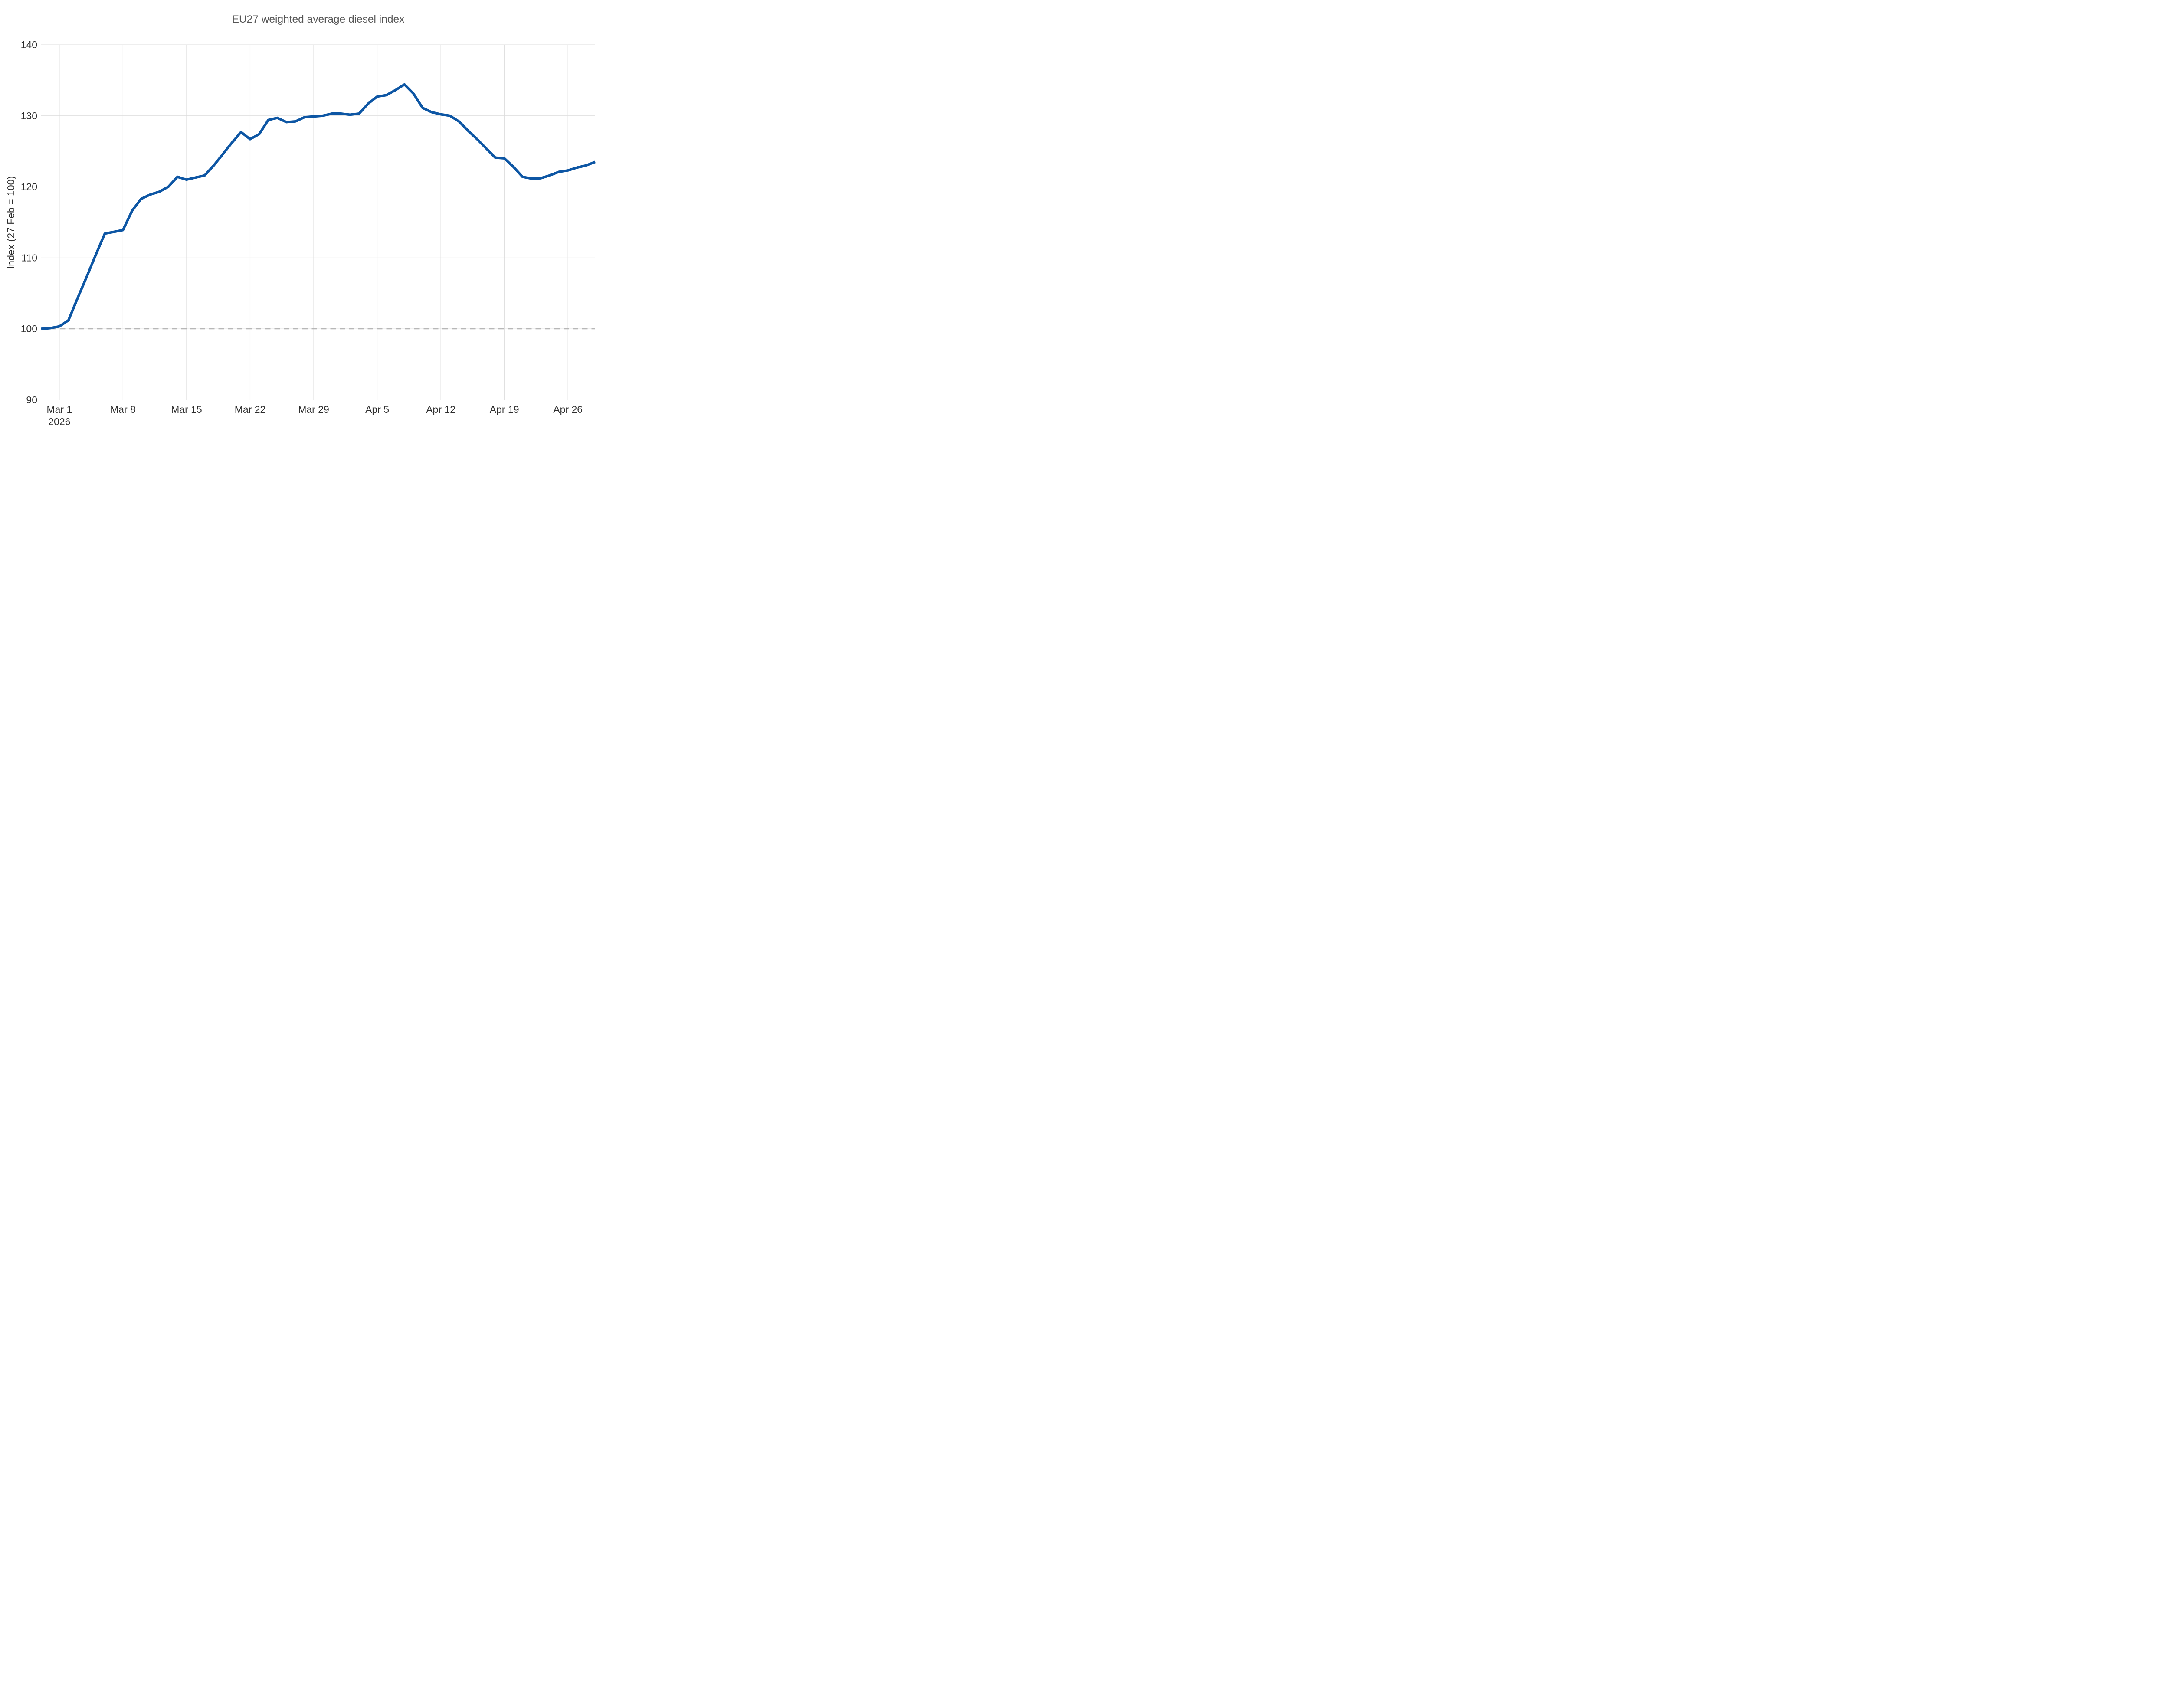 Image resolution: width=2169 pixels, height=1708 pixels. I want to click on x-tick-label-mar-22: Mar 22, so click(250, 410).